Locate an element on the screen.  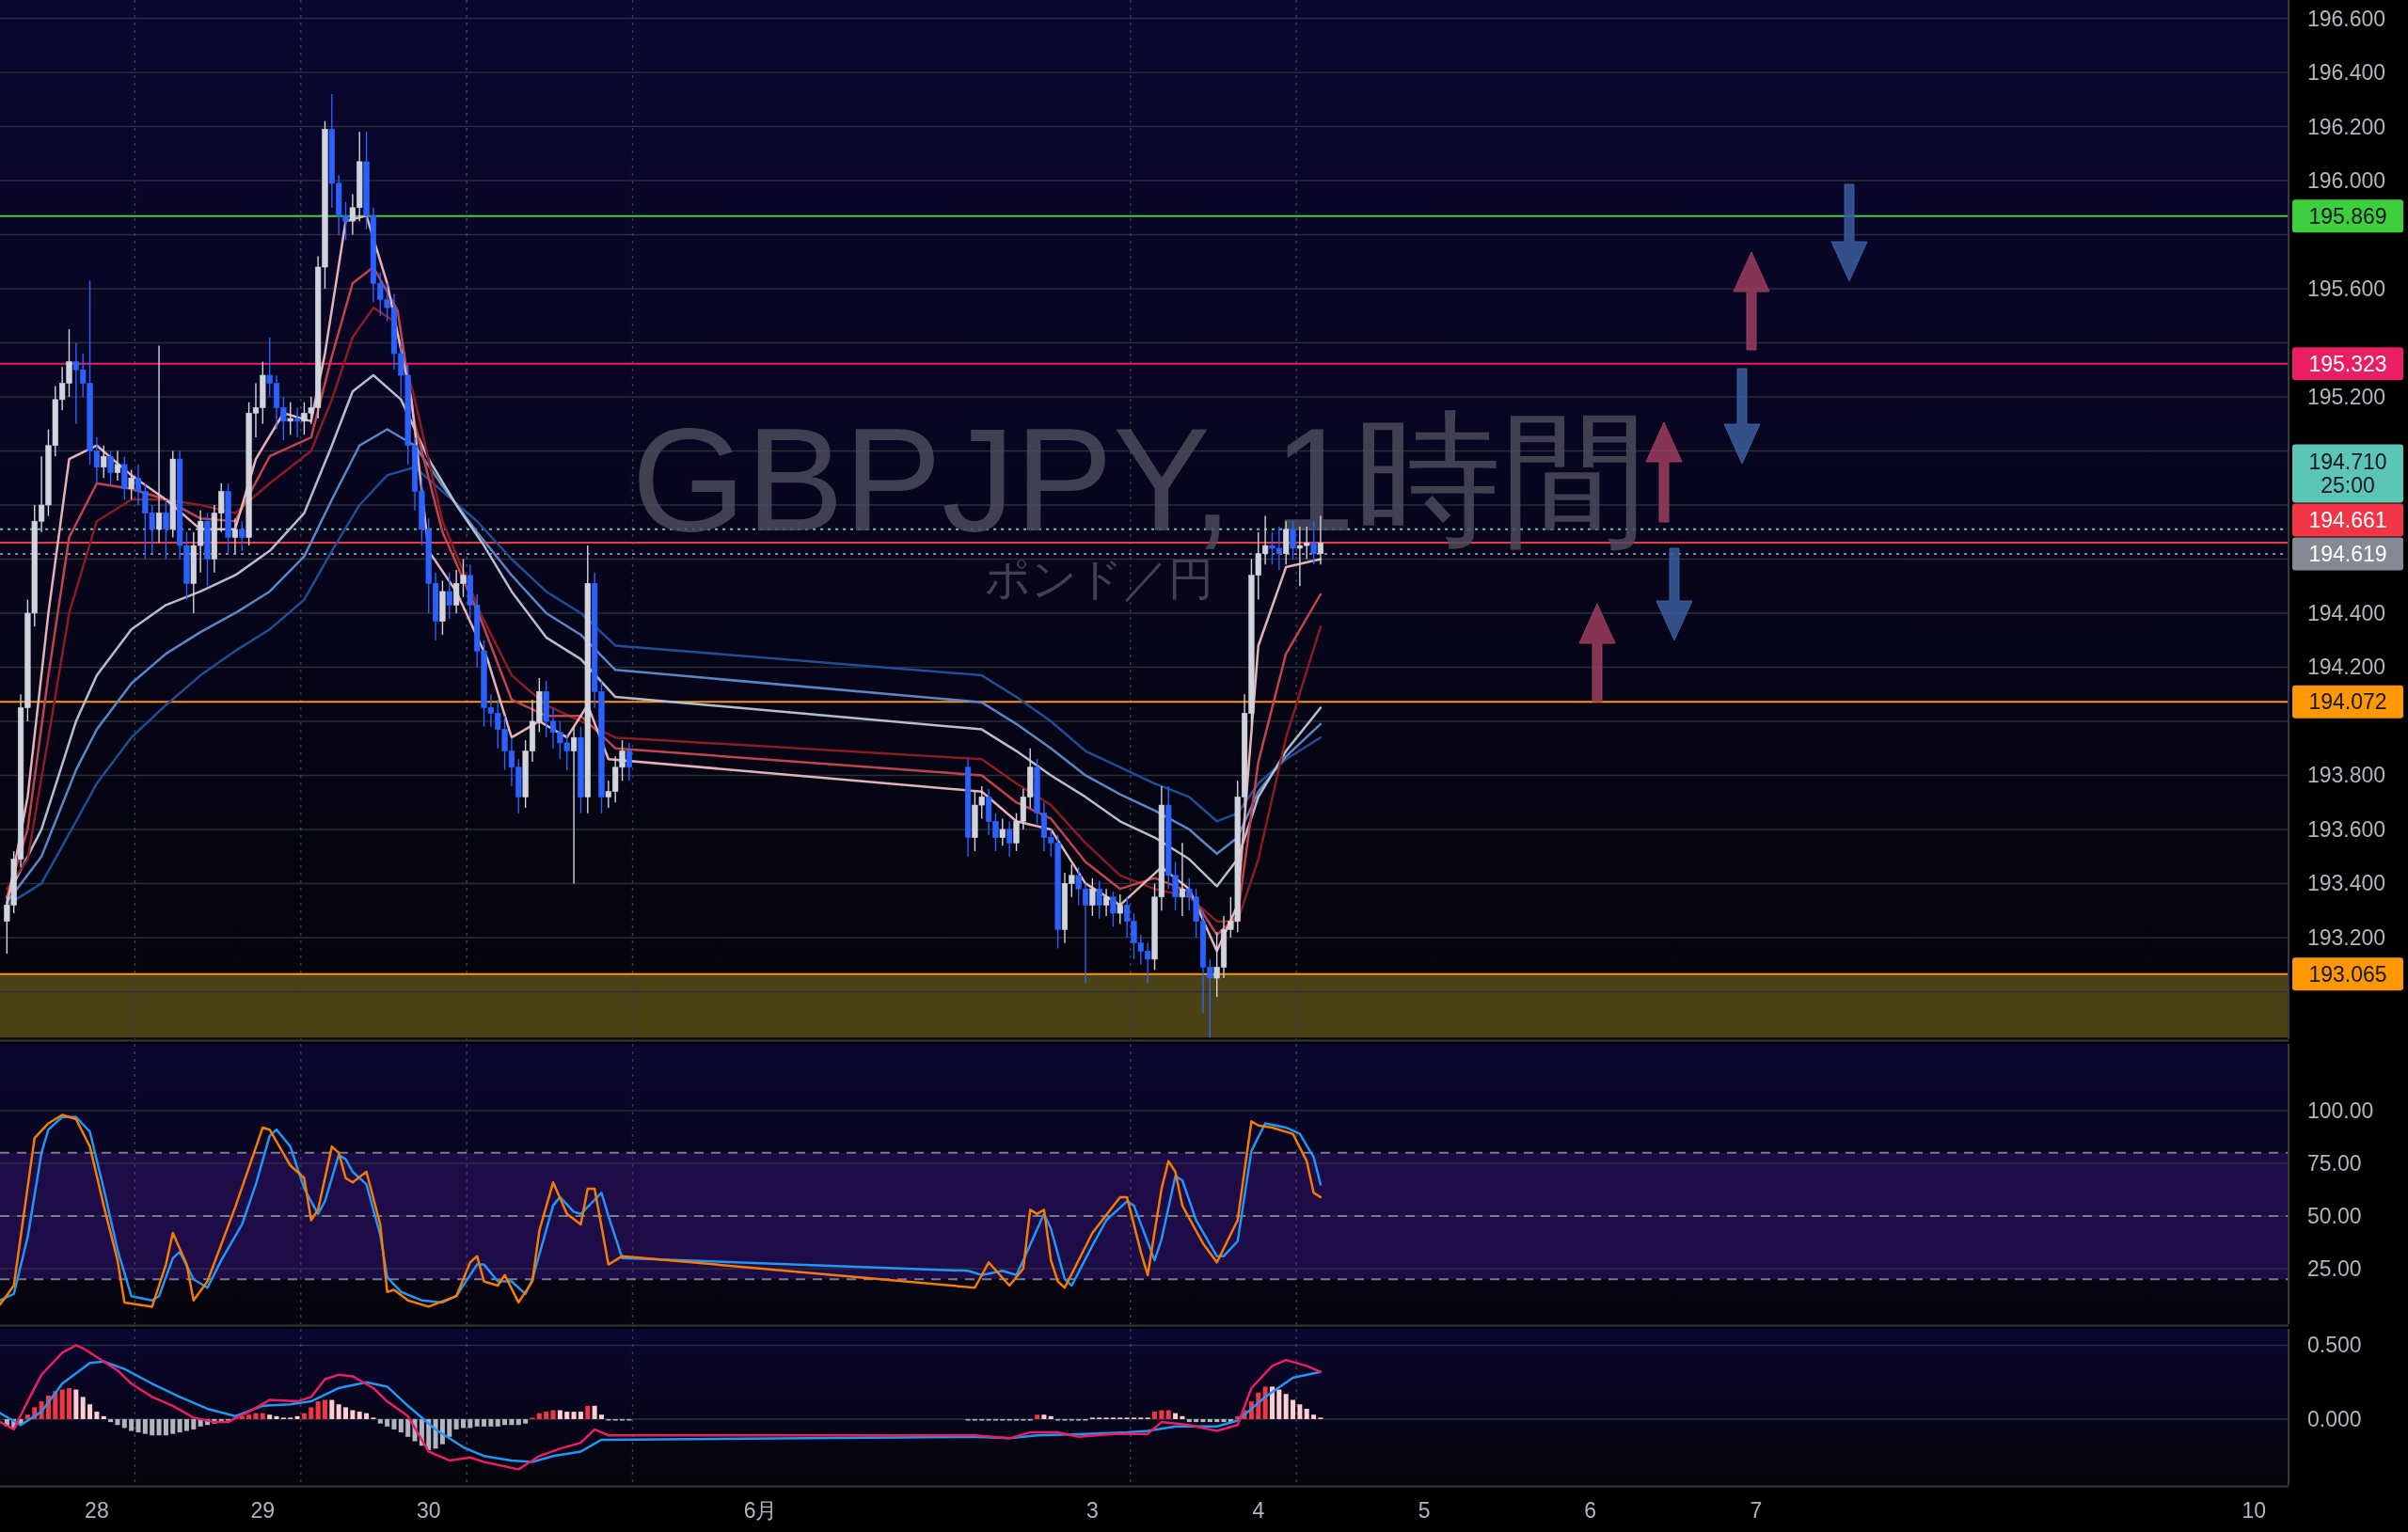
y-tick-label: 0.500 is located at coordinates (2334, 1345).